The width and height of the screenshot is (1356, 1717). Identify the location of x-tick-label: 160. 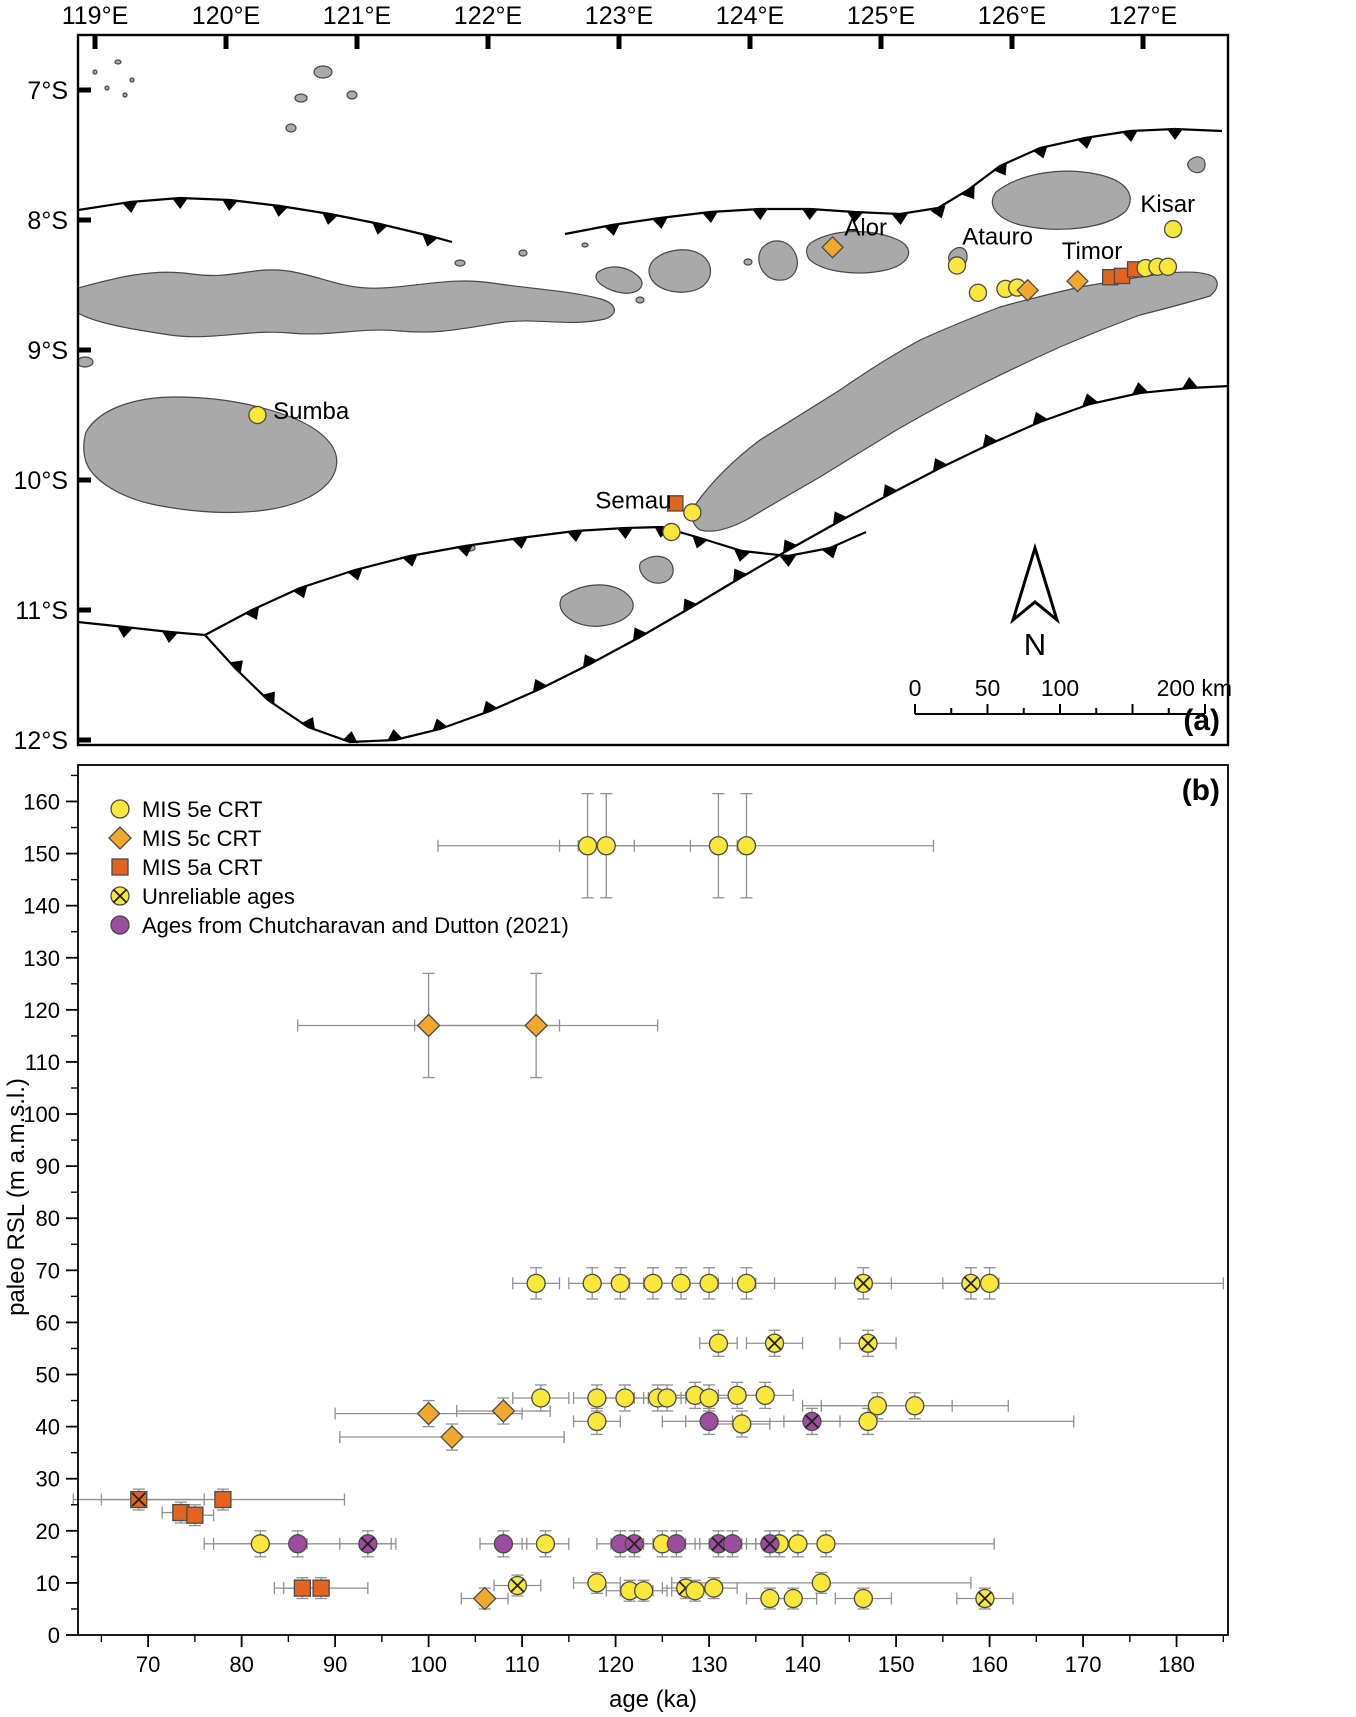
(989, 1664).